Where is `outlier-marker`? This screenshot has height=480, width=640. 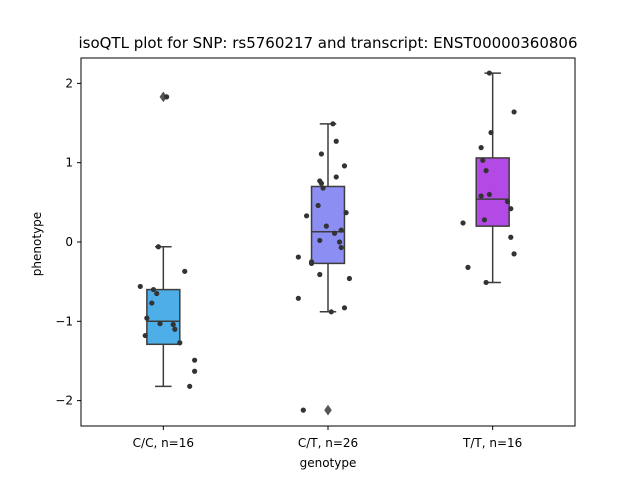 outlier-marker is located at coordinates (328, 410).